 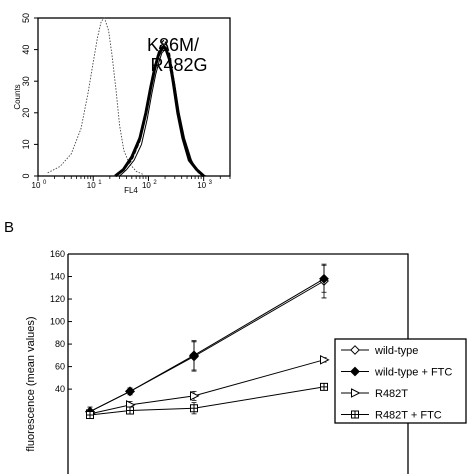 I want to click on panel-b-y-tick-label: 100, so click(x=57, y=322).